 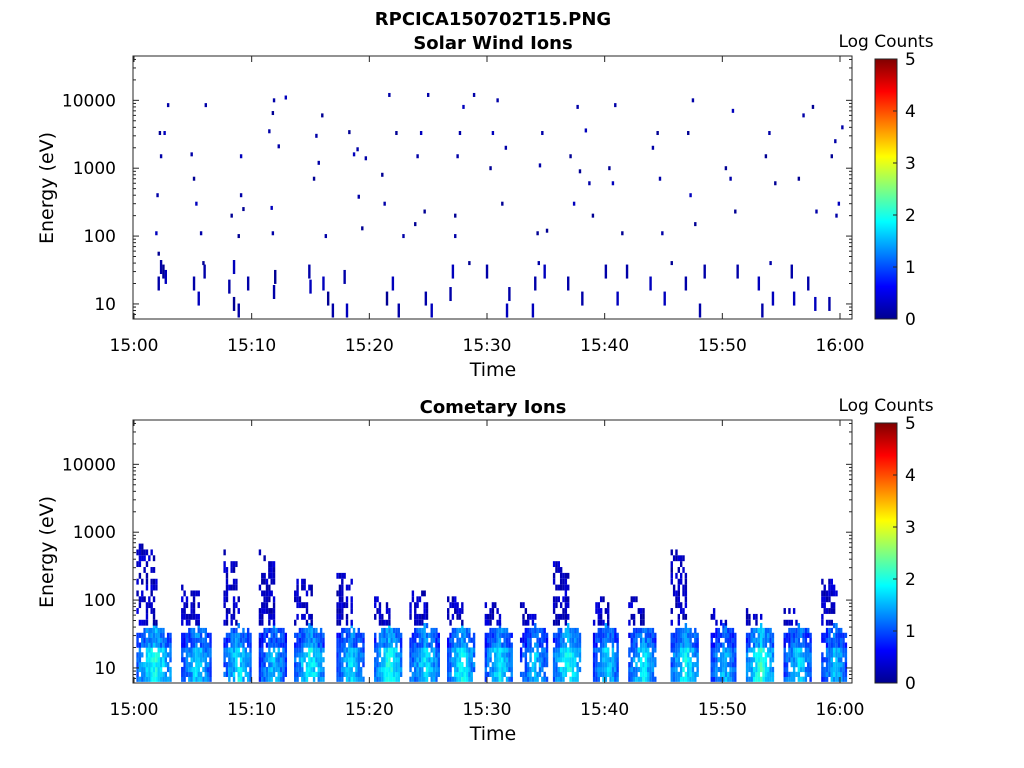 What do you see at coordinates (487, 710) in the screenshot?
I see `x-tick-label: 15:30` at bounding box center [487, 710].